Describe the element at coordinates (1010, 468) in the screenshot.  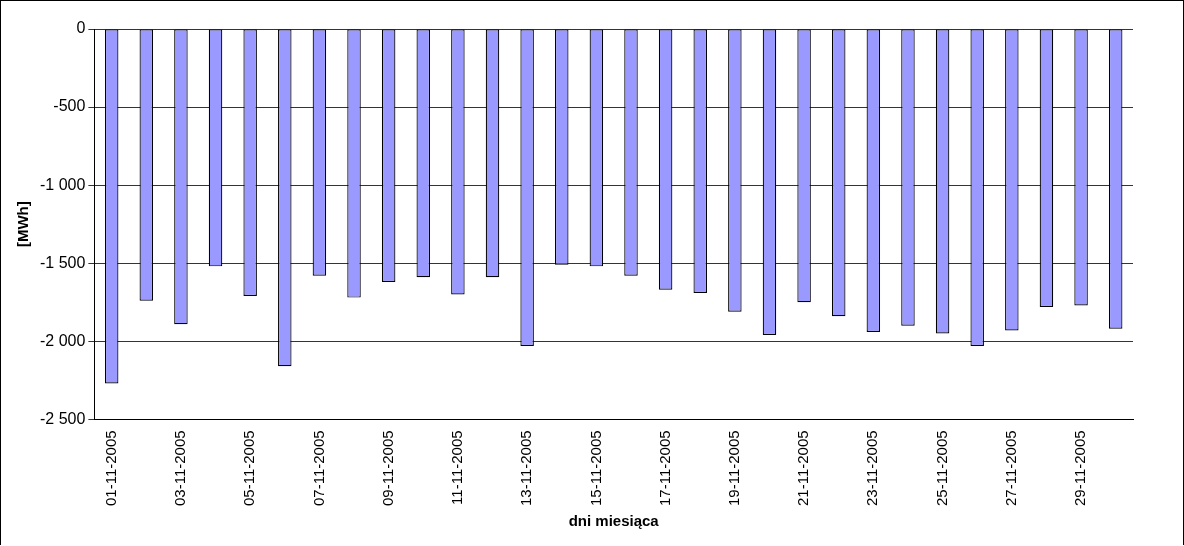
I see `x-tick-label: 27-11-2005` at that location.